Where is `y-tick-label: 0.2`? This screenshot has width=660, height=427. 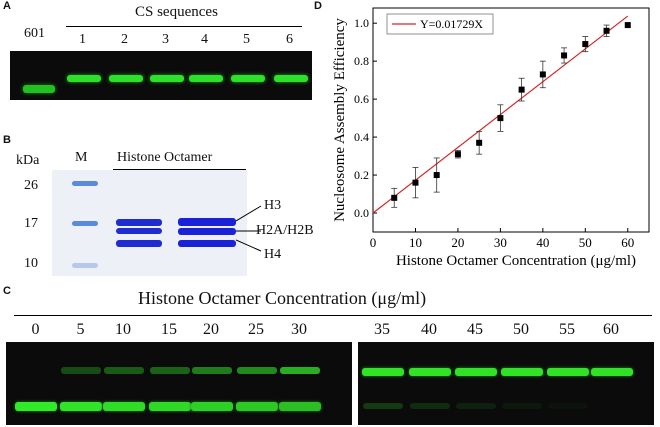 y-tick-label: 0.2 is located at coordinates (361, 175).